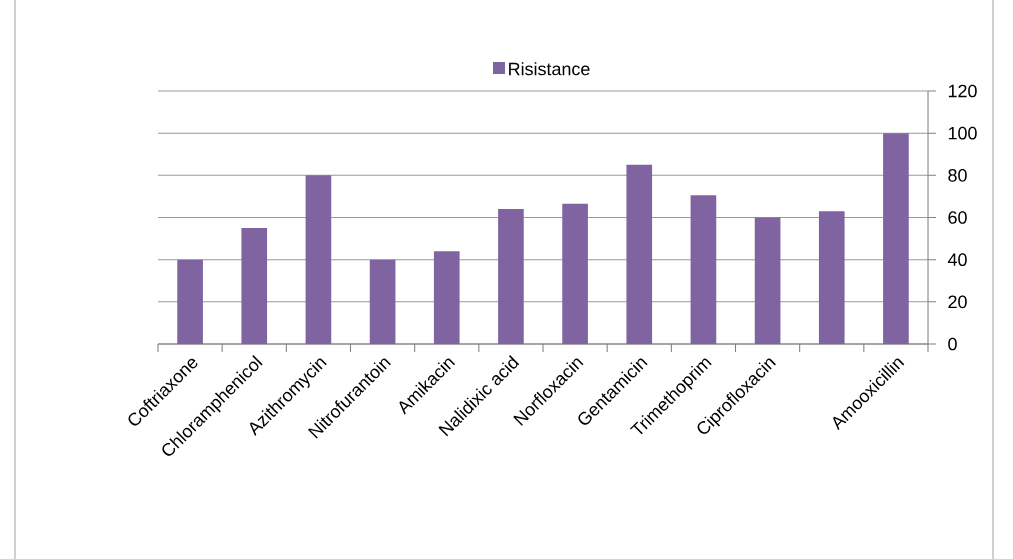 Image resolution: width=1013 pixels, height=559 pixels. I want to click on y-tick-label: 120, so click(962, 91).